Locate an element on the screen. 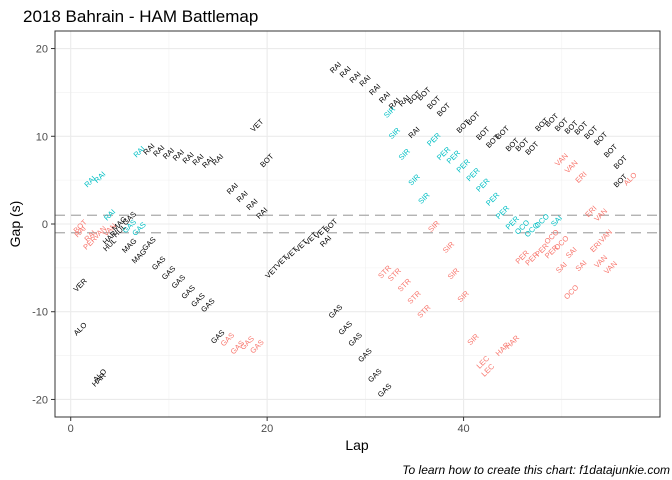  chart-title: 2018 Bahrain - HAM Battlemap is located at coordinates (140, 16).